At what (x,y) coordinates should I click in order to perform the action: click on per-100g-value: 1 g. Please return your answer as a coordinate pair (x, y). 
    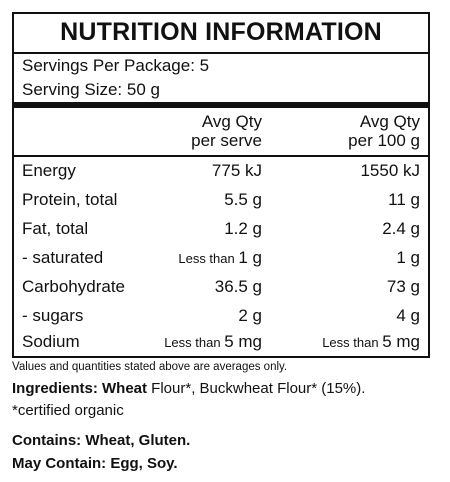
    Looking at the image, I should click on (408, 257).